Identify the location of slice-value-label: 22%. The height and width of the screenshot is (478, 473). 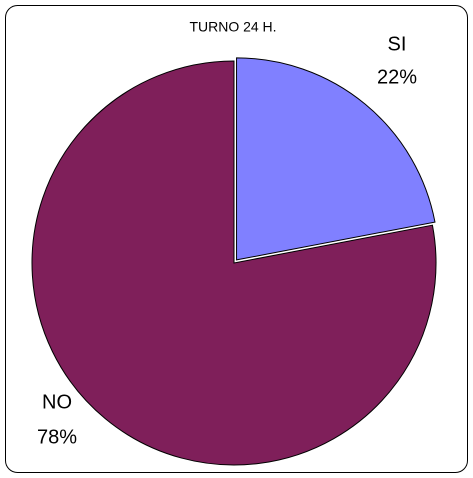
(397, 77).